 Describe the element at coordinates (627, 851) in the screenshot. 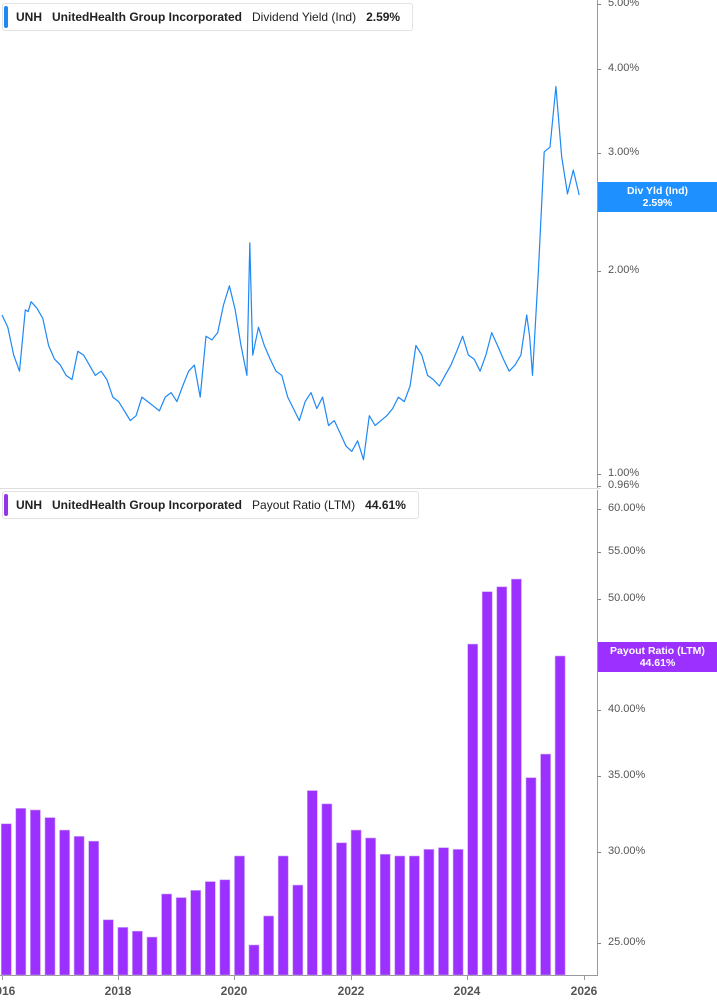

I see `y-axis-label: 30.00%` at that location.